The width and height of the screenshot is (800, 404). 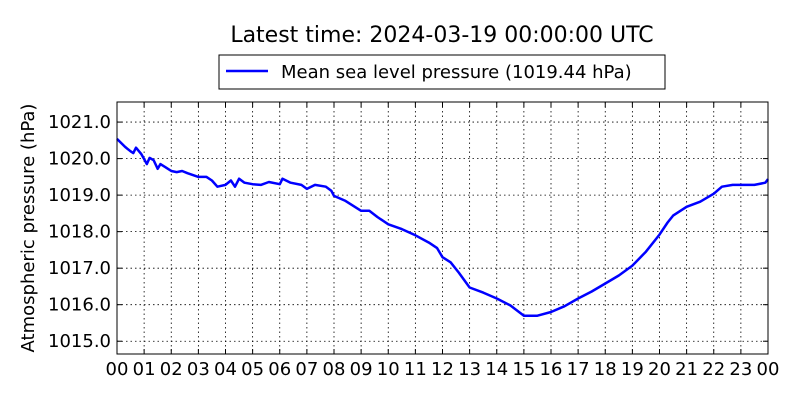 I want to click on x-tick-label: 05, so click(x=252, y=369).